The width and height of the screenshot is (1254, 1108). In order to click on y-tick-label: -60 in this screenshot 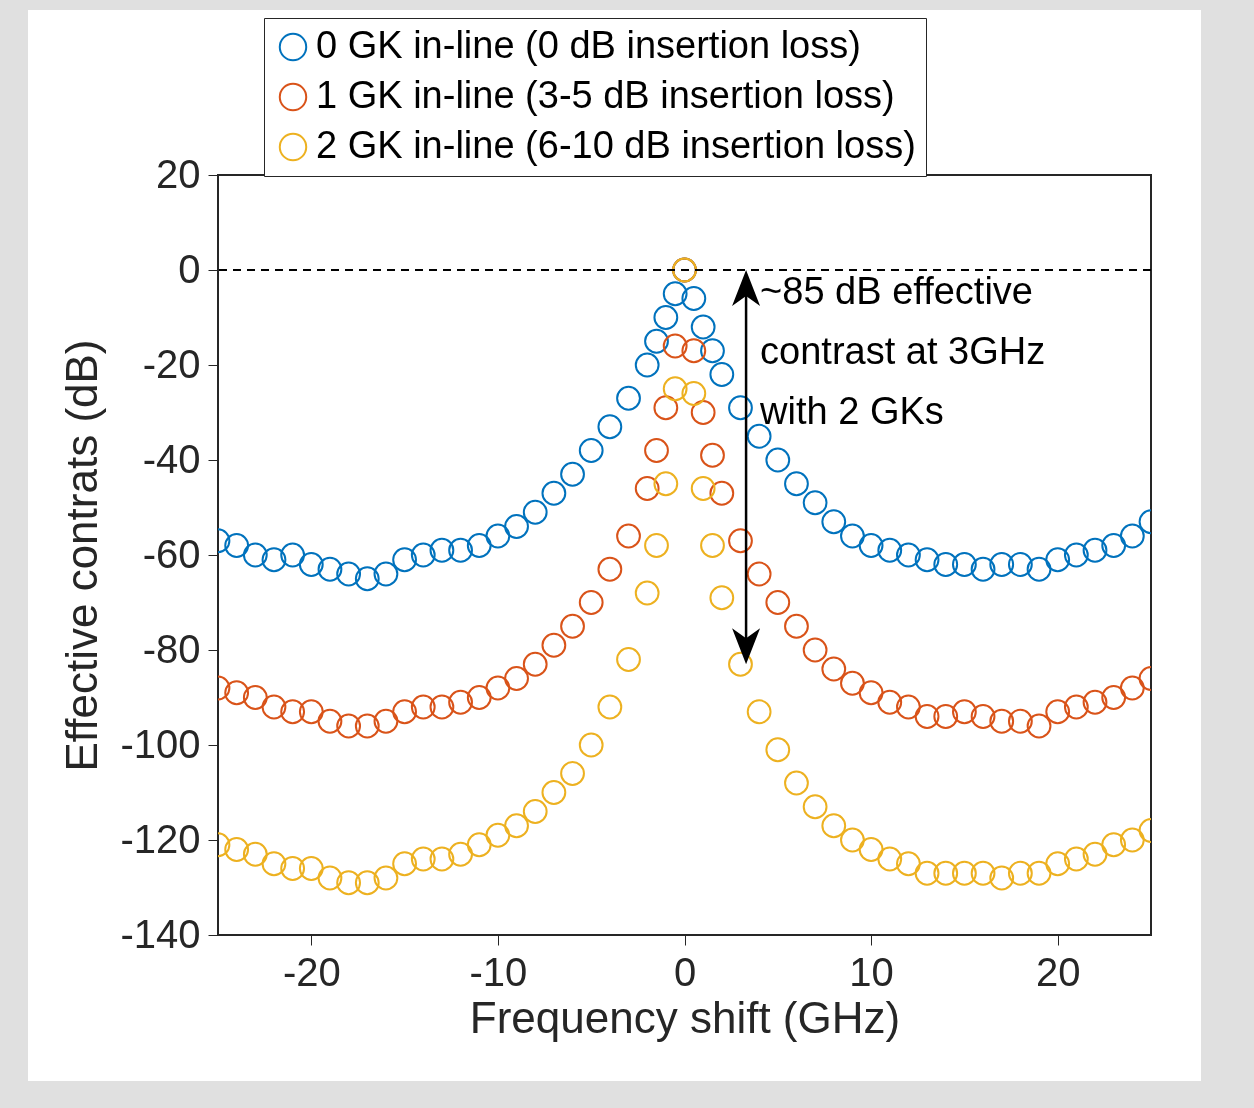, I will do `click(171, 553)`.